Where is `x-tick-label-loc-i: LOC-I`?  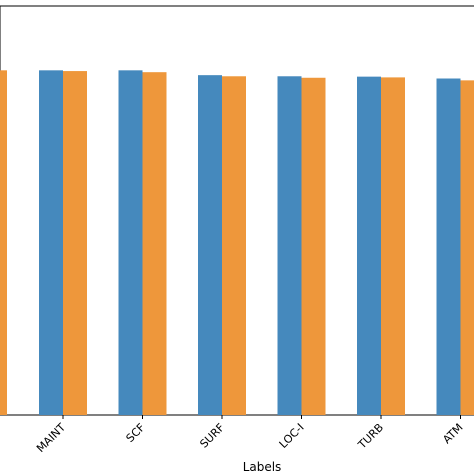
x-tick-label-loc-i: LOC-I is located at coordinates (292, 436).